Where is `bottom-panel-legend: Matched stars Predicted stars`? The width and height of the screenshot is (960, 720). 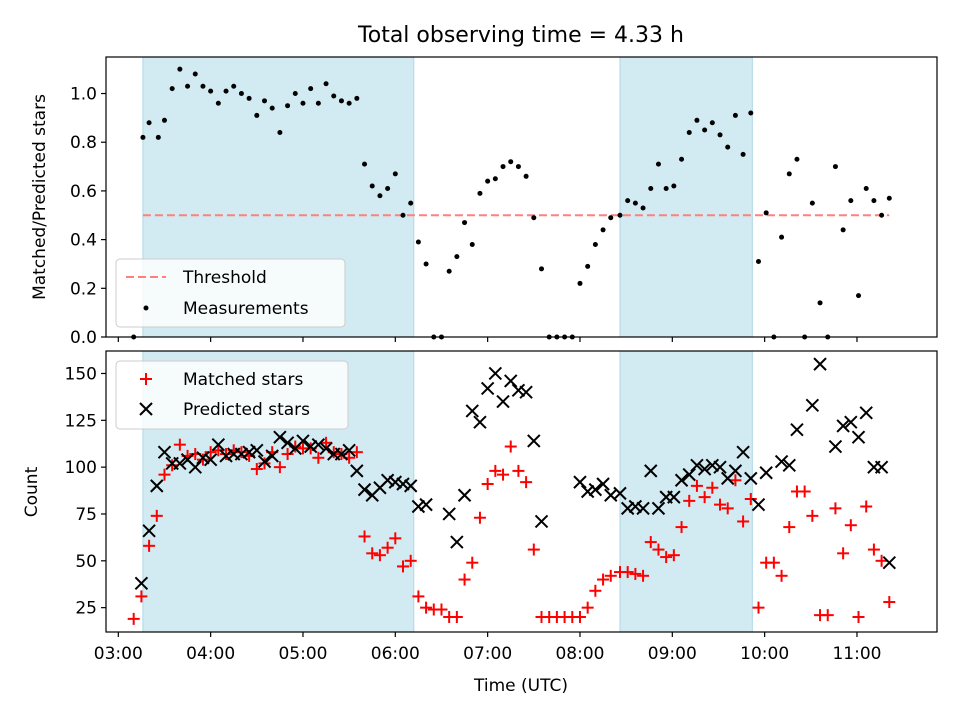
bottom-panel-legend: Matched stars Predicted stars is located at coordinates (232, 395).